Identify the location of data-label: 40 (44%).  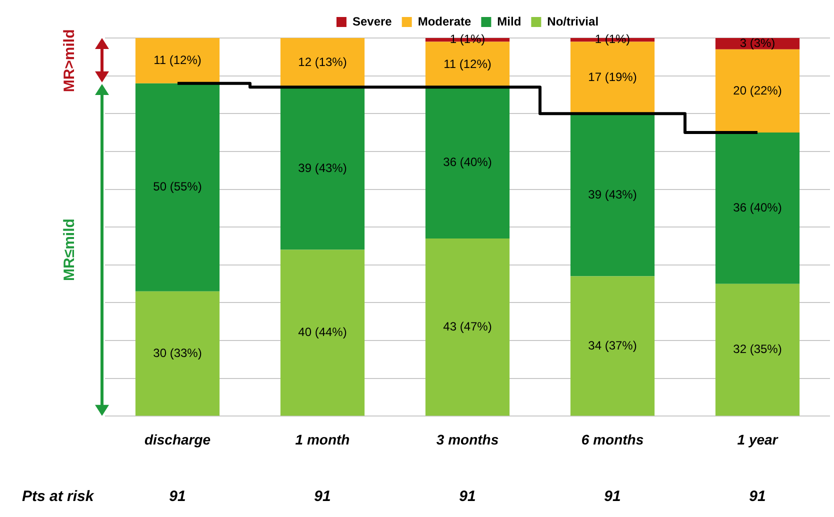
(322, 332).